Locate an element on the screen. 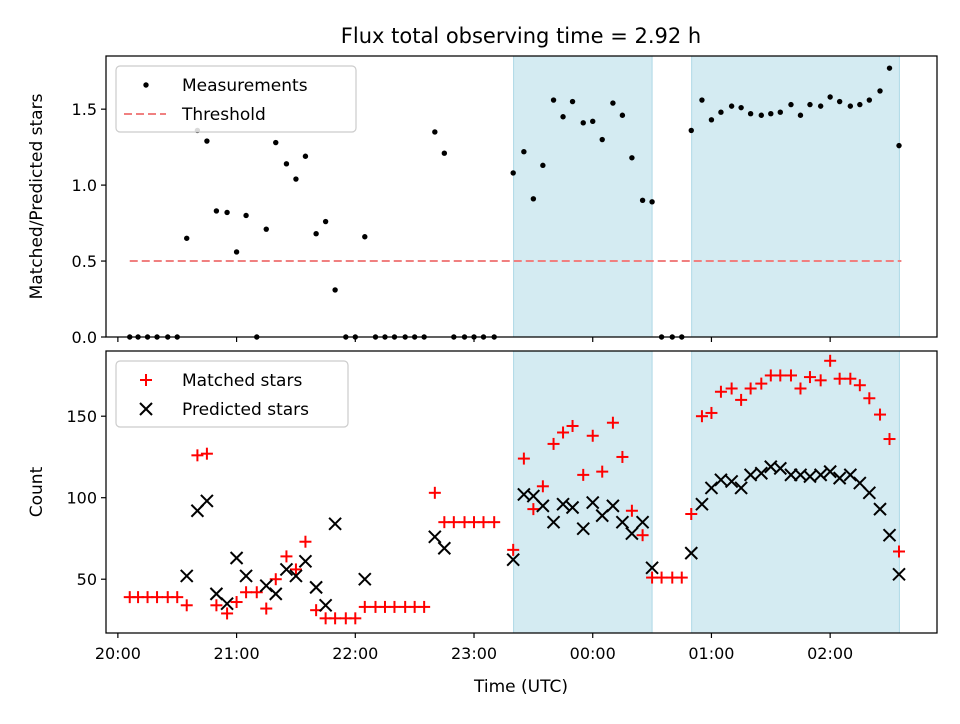  y-axis-label: Matched/Predicted stars is located at coordinates (37, 196).